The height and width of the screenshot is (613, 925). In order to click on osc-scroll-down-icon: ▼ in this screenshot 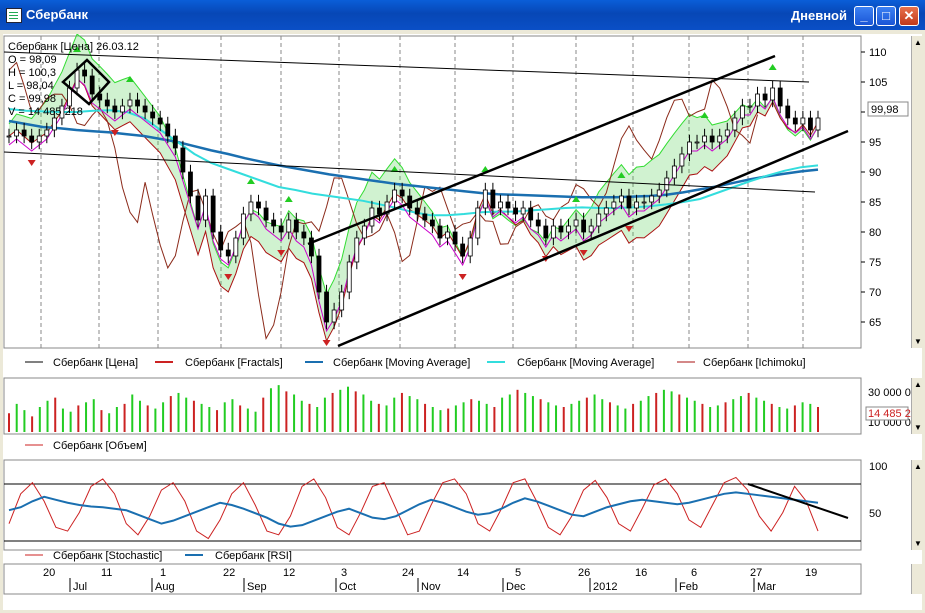, I will do `click(918, 543)`.